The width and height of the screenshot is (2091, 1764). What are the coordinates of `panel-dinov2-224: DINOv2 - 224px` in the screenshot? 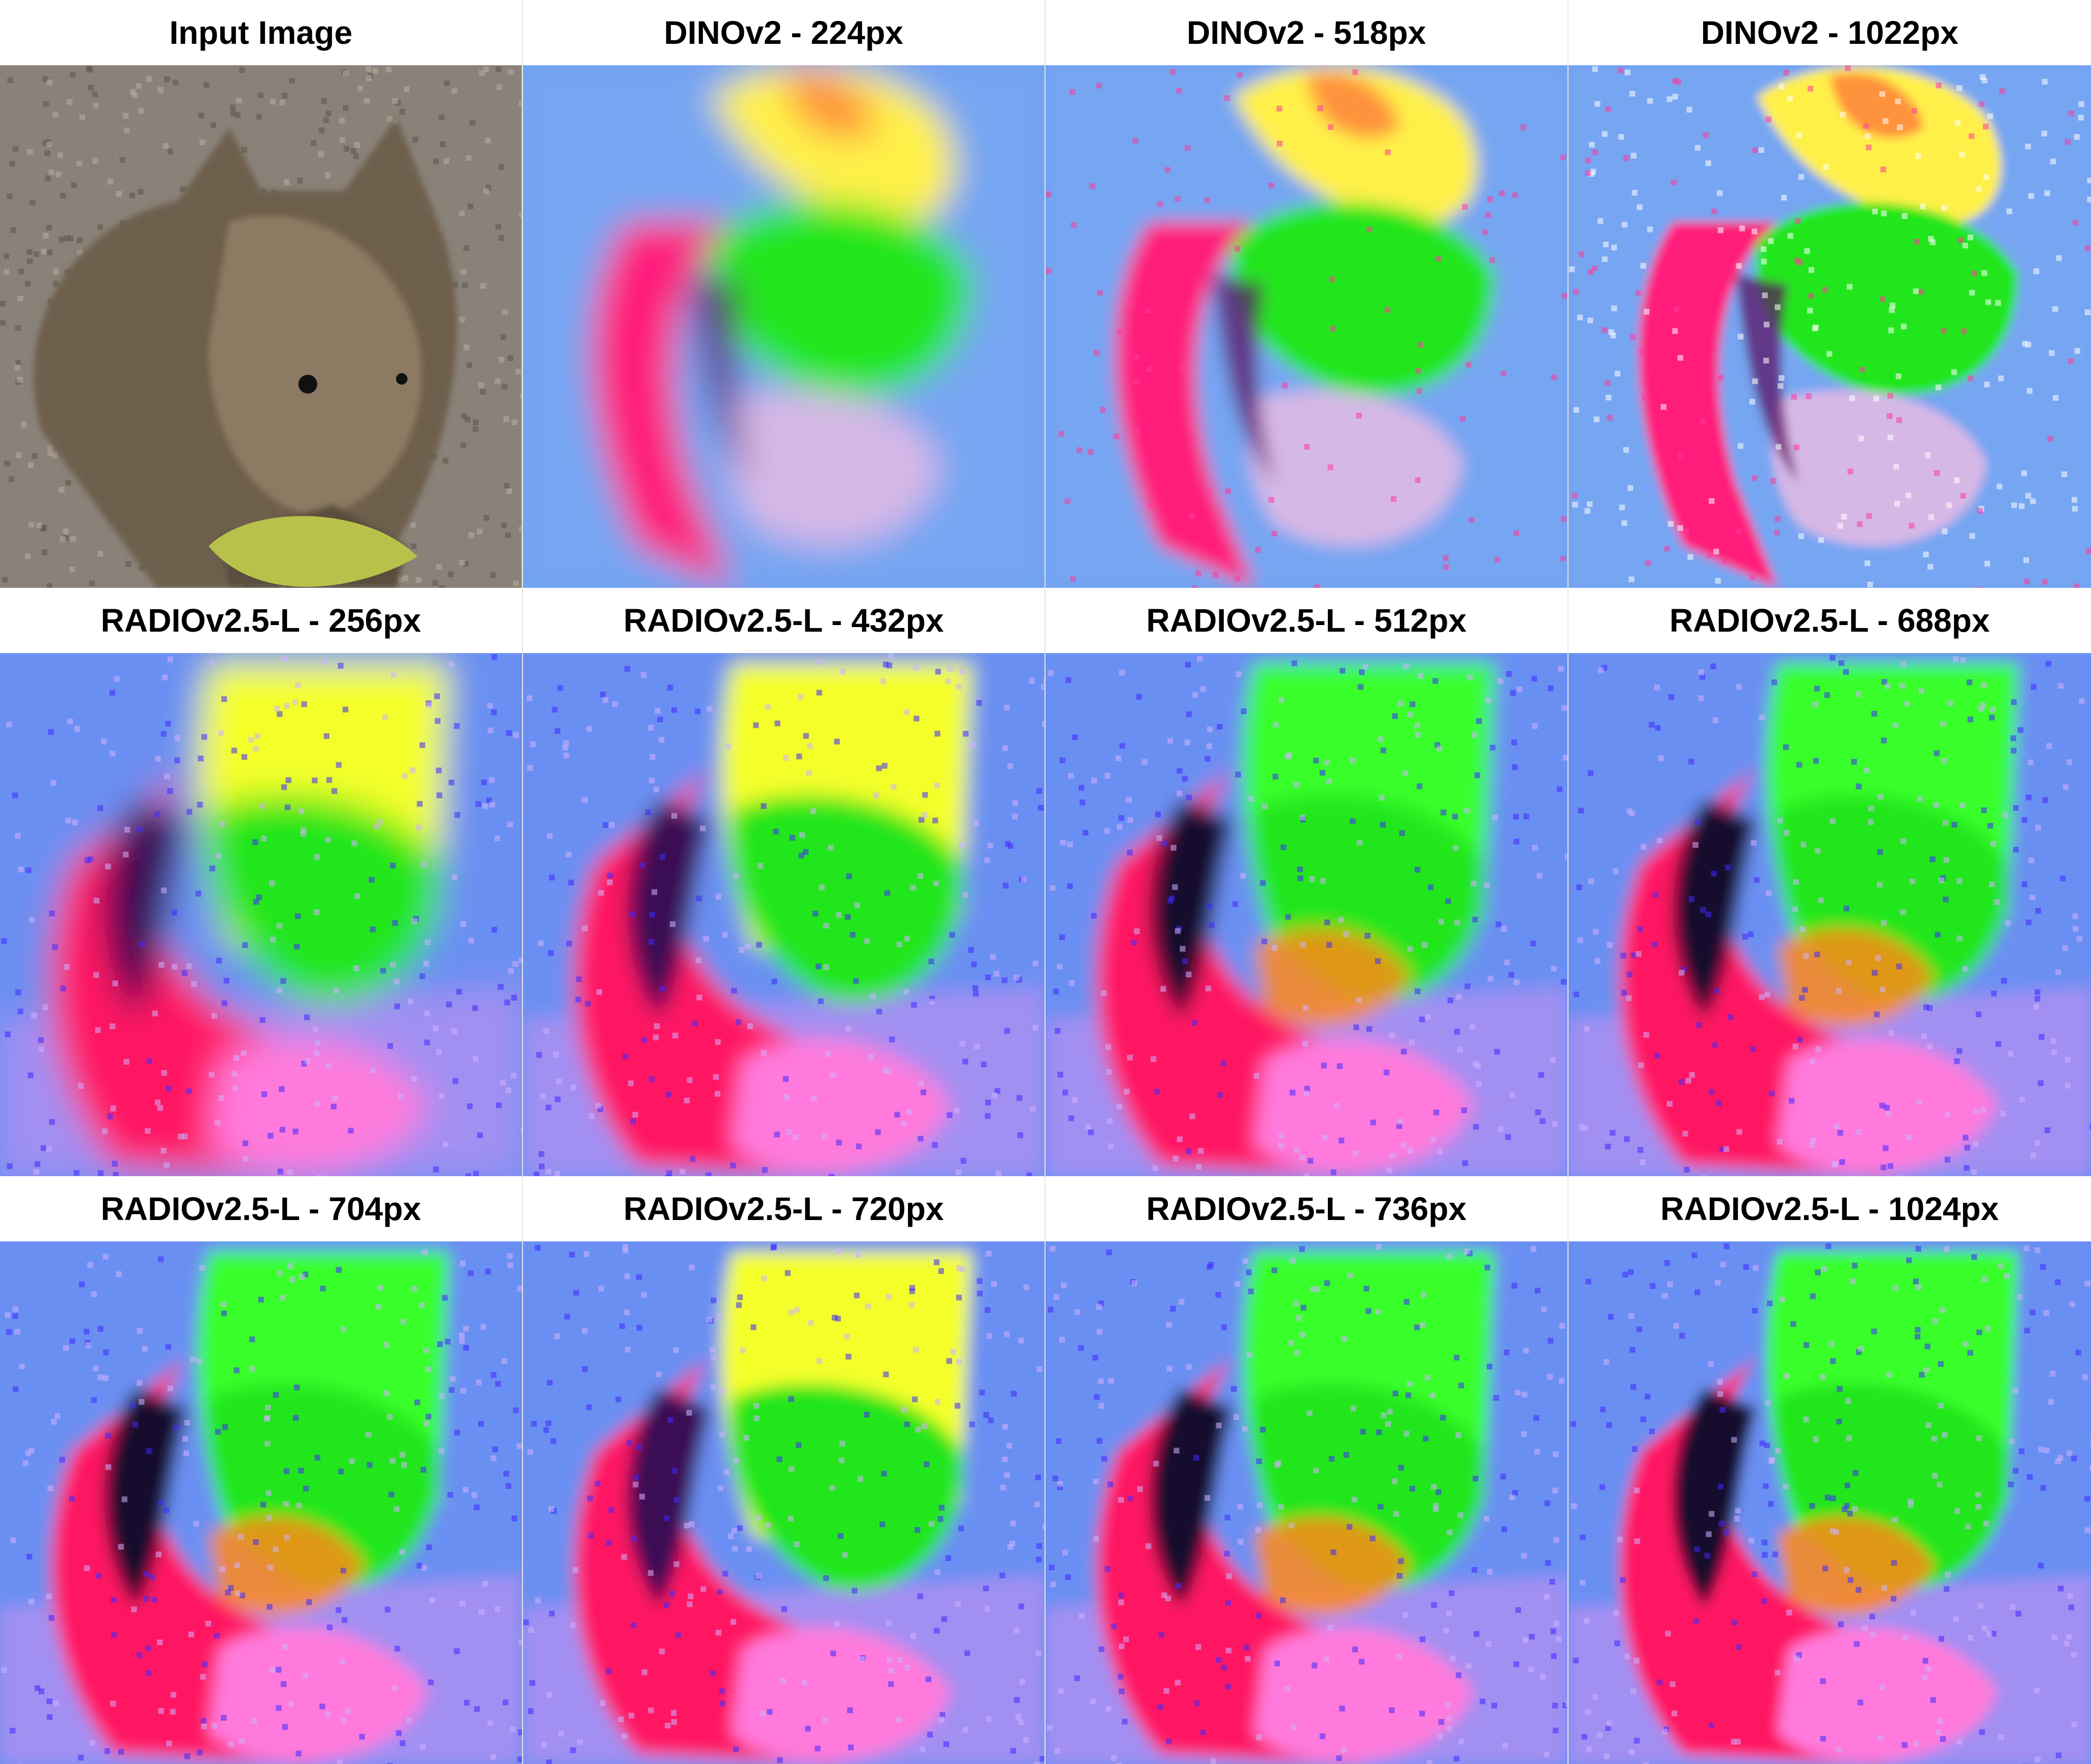 It's located at (784, 294).